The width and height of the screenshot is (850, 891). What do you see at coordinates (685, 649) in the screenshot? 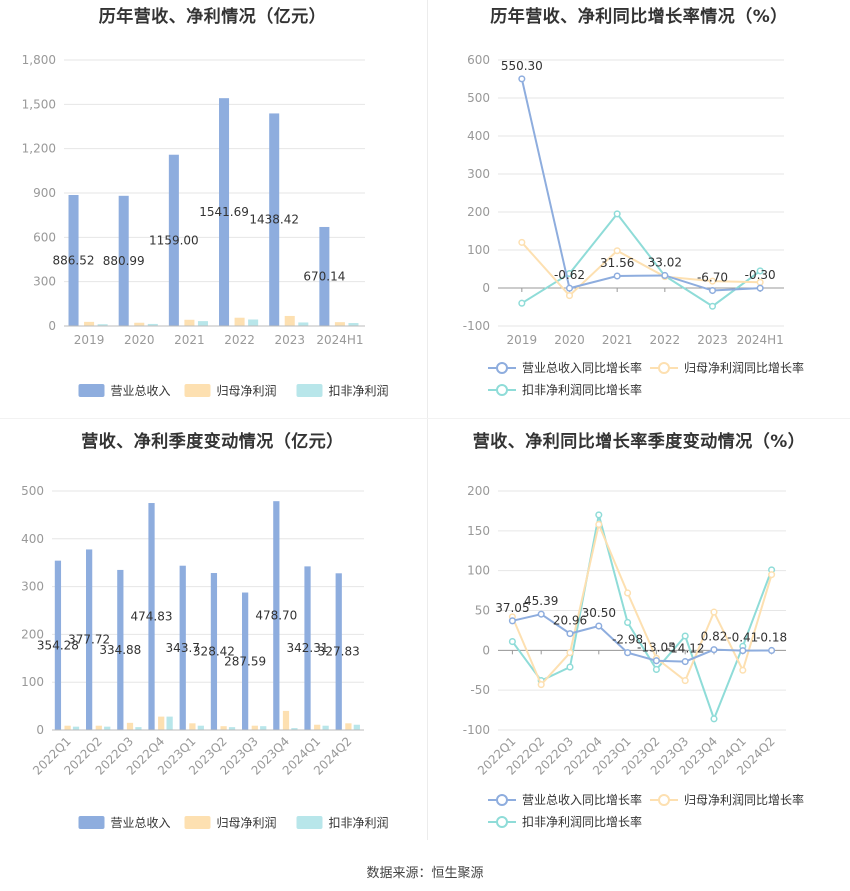
I see `data-label: -14.12` at bounding box center [685, 649].